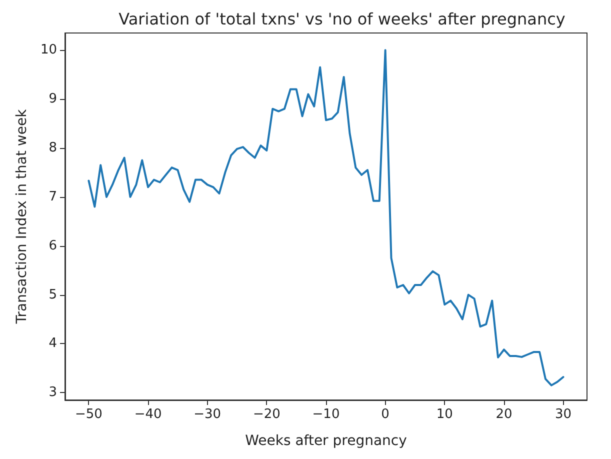  I want to click on y-tick-label: 3, so click(52, 392).